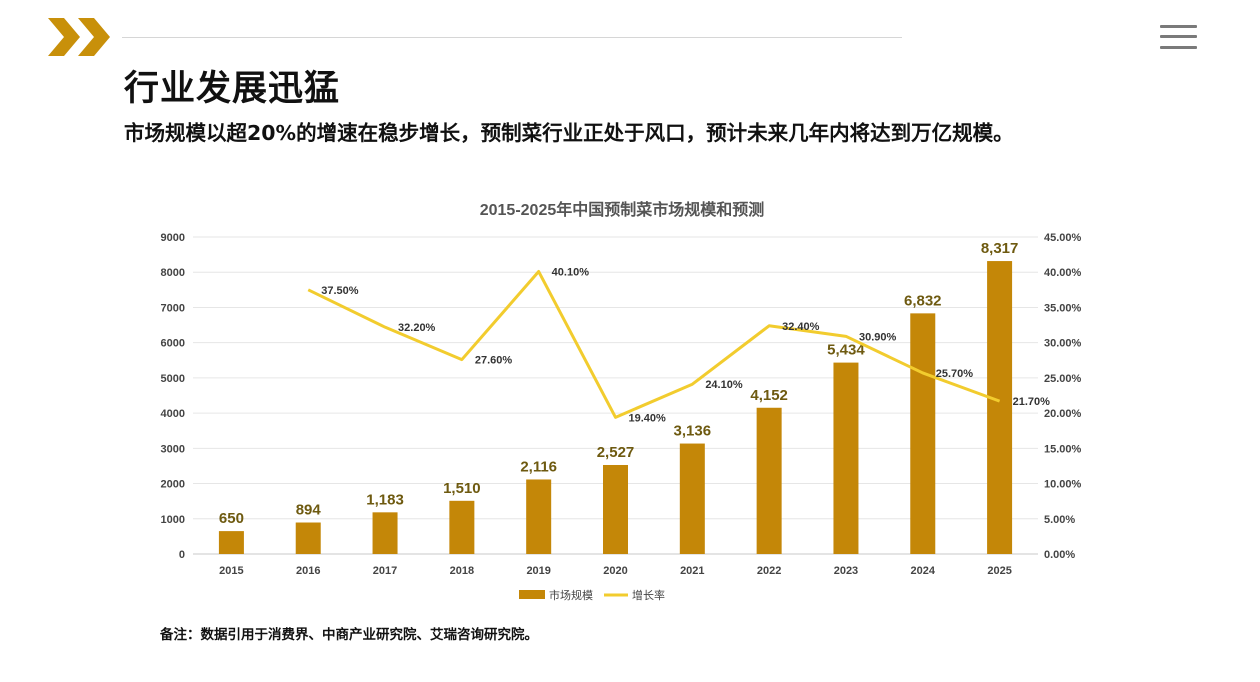 This screenshot has width=1260, height=682. I want to click on x-tick-label: 2015, so click(231, 571).